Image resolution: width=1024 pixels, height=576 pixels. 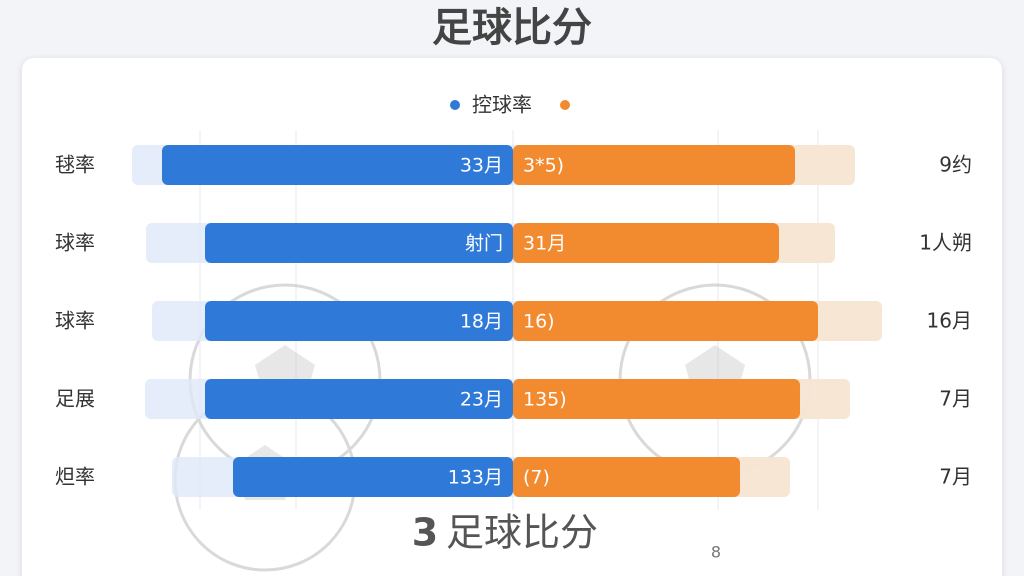 I want to click on right-value: 16), so click(x=539, y=322).